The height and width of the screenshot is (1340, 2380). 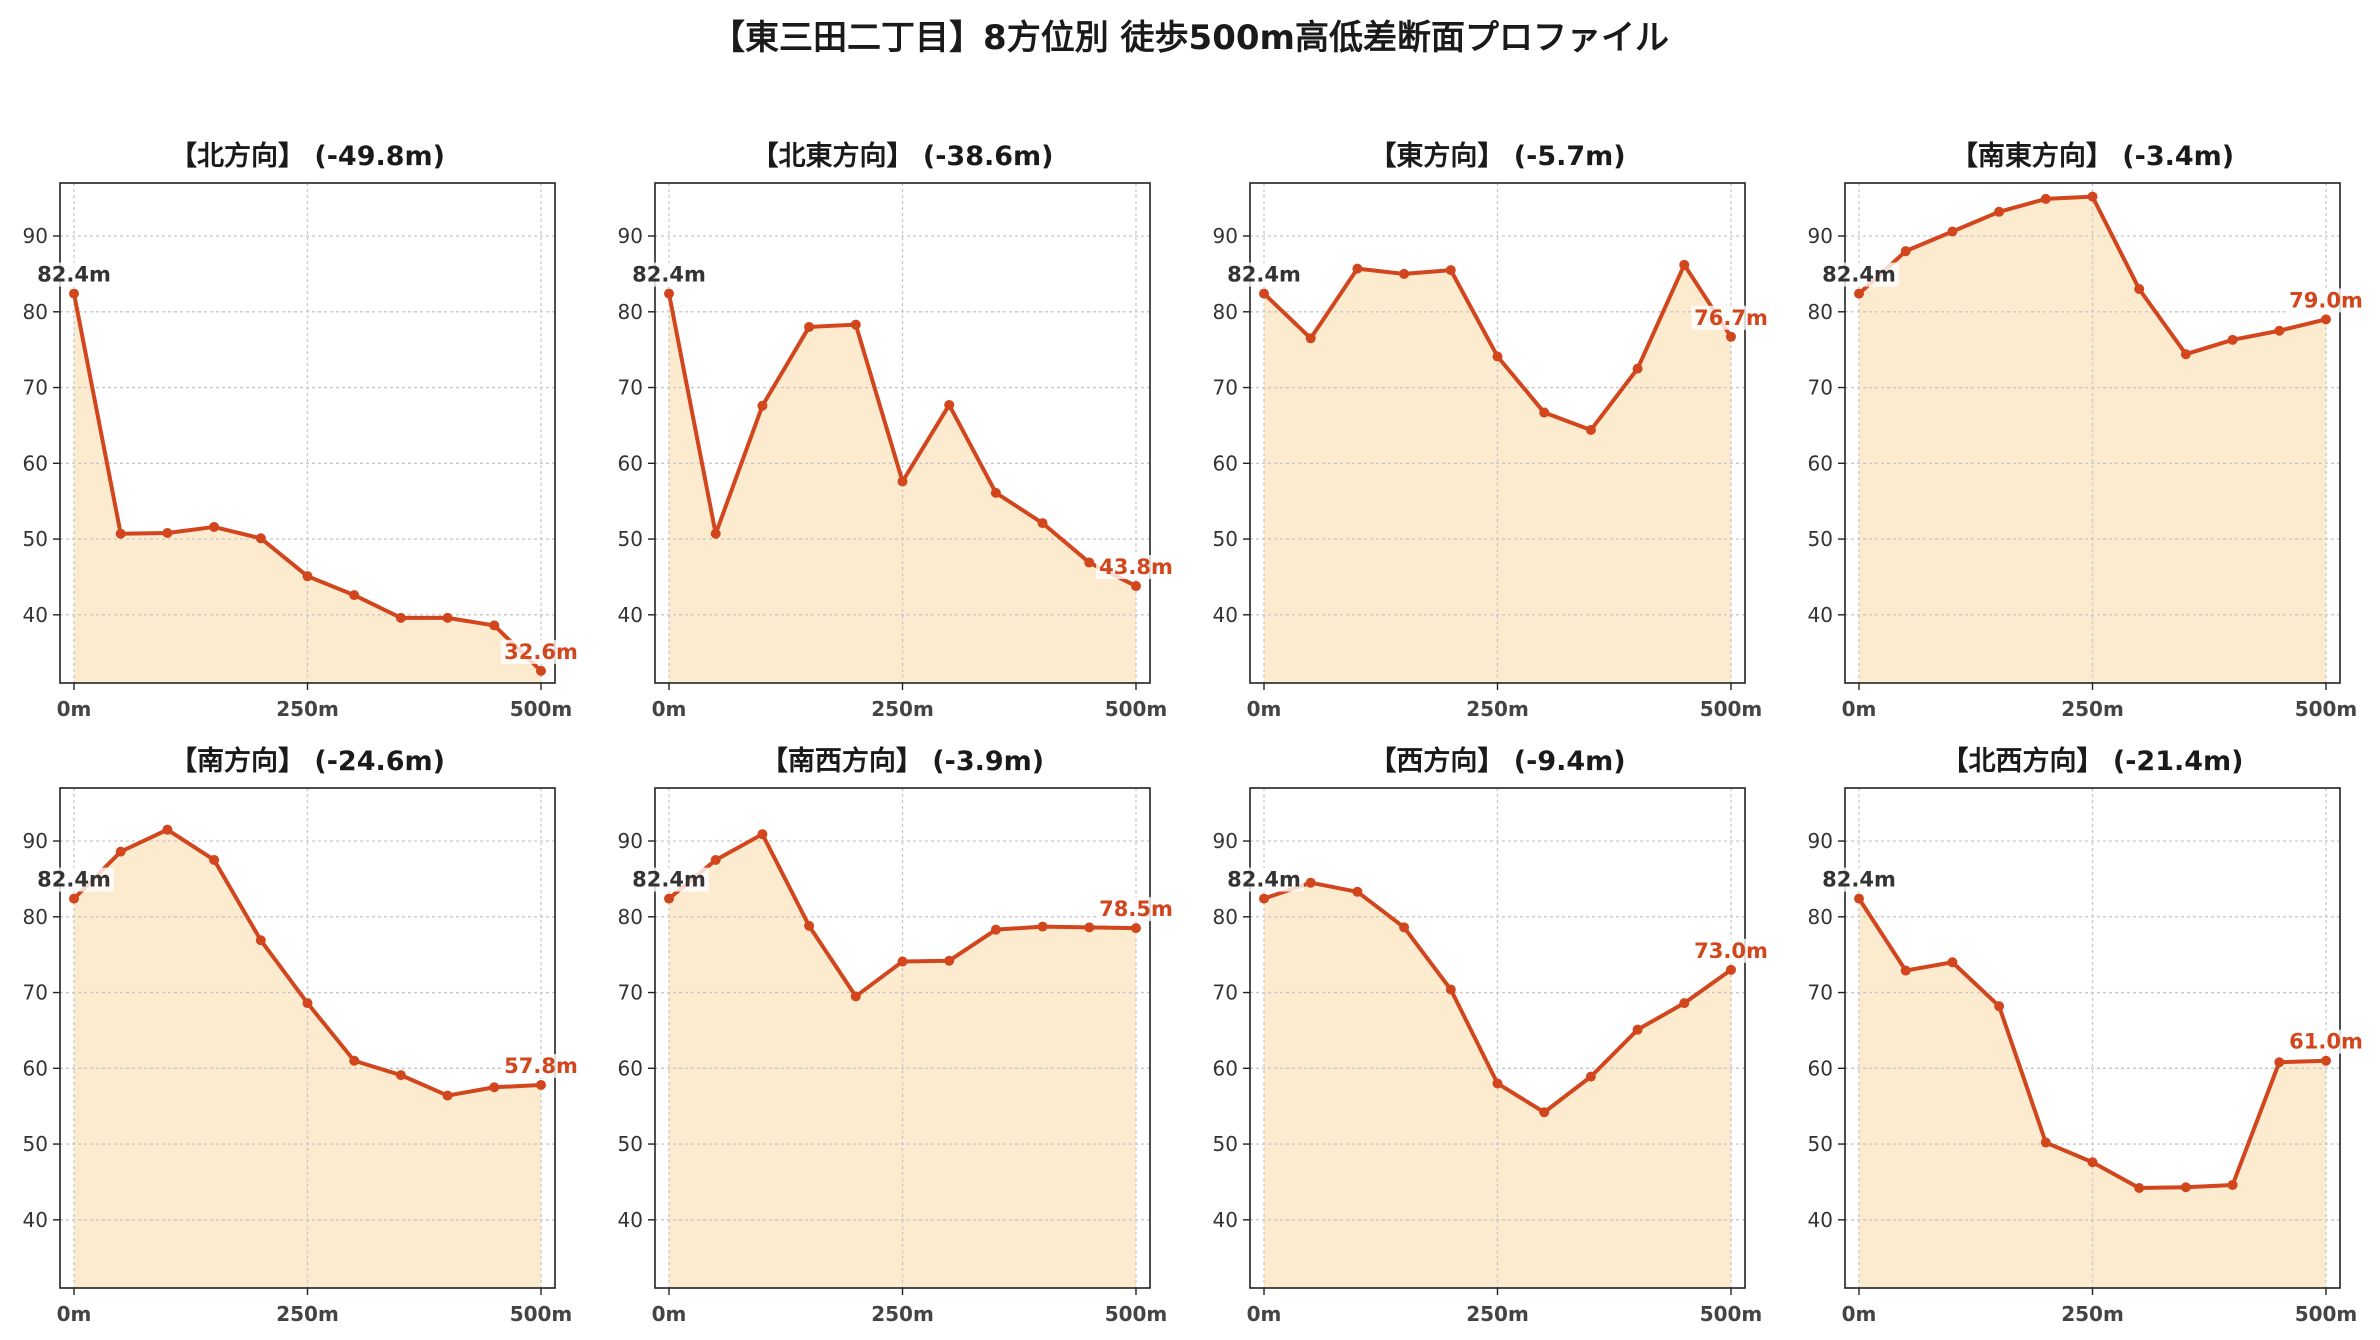 I want to click on end-elevation-label: 57.8m, so click(x=541, y=1066).